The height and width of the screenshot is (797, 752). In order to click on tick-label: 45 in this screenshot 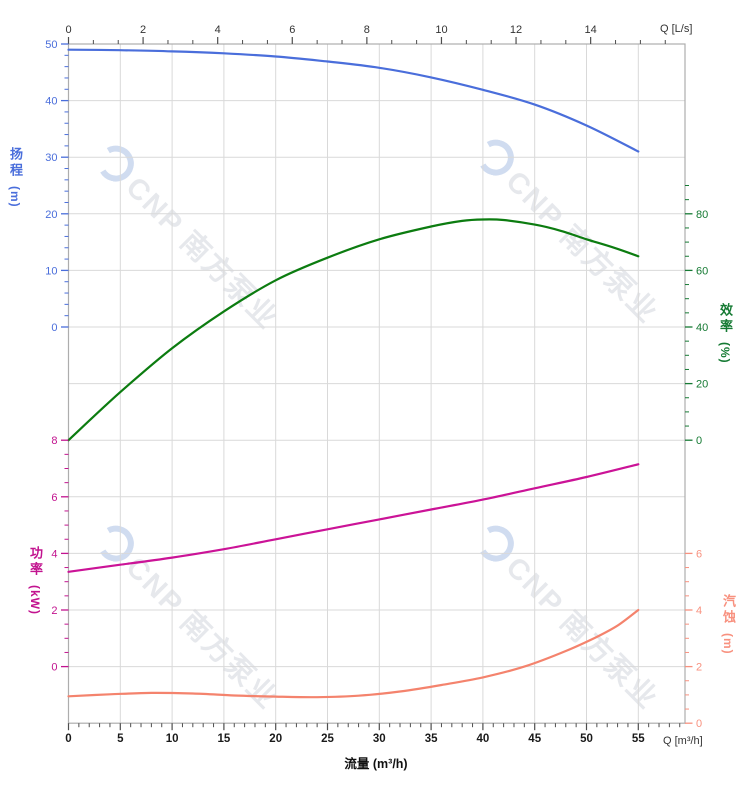, I will do `click(534, 739)`.